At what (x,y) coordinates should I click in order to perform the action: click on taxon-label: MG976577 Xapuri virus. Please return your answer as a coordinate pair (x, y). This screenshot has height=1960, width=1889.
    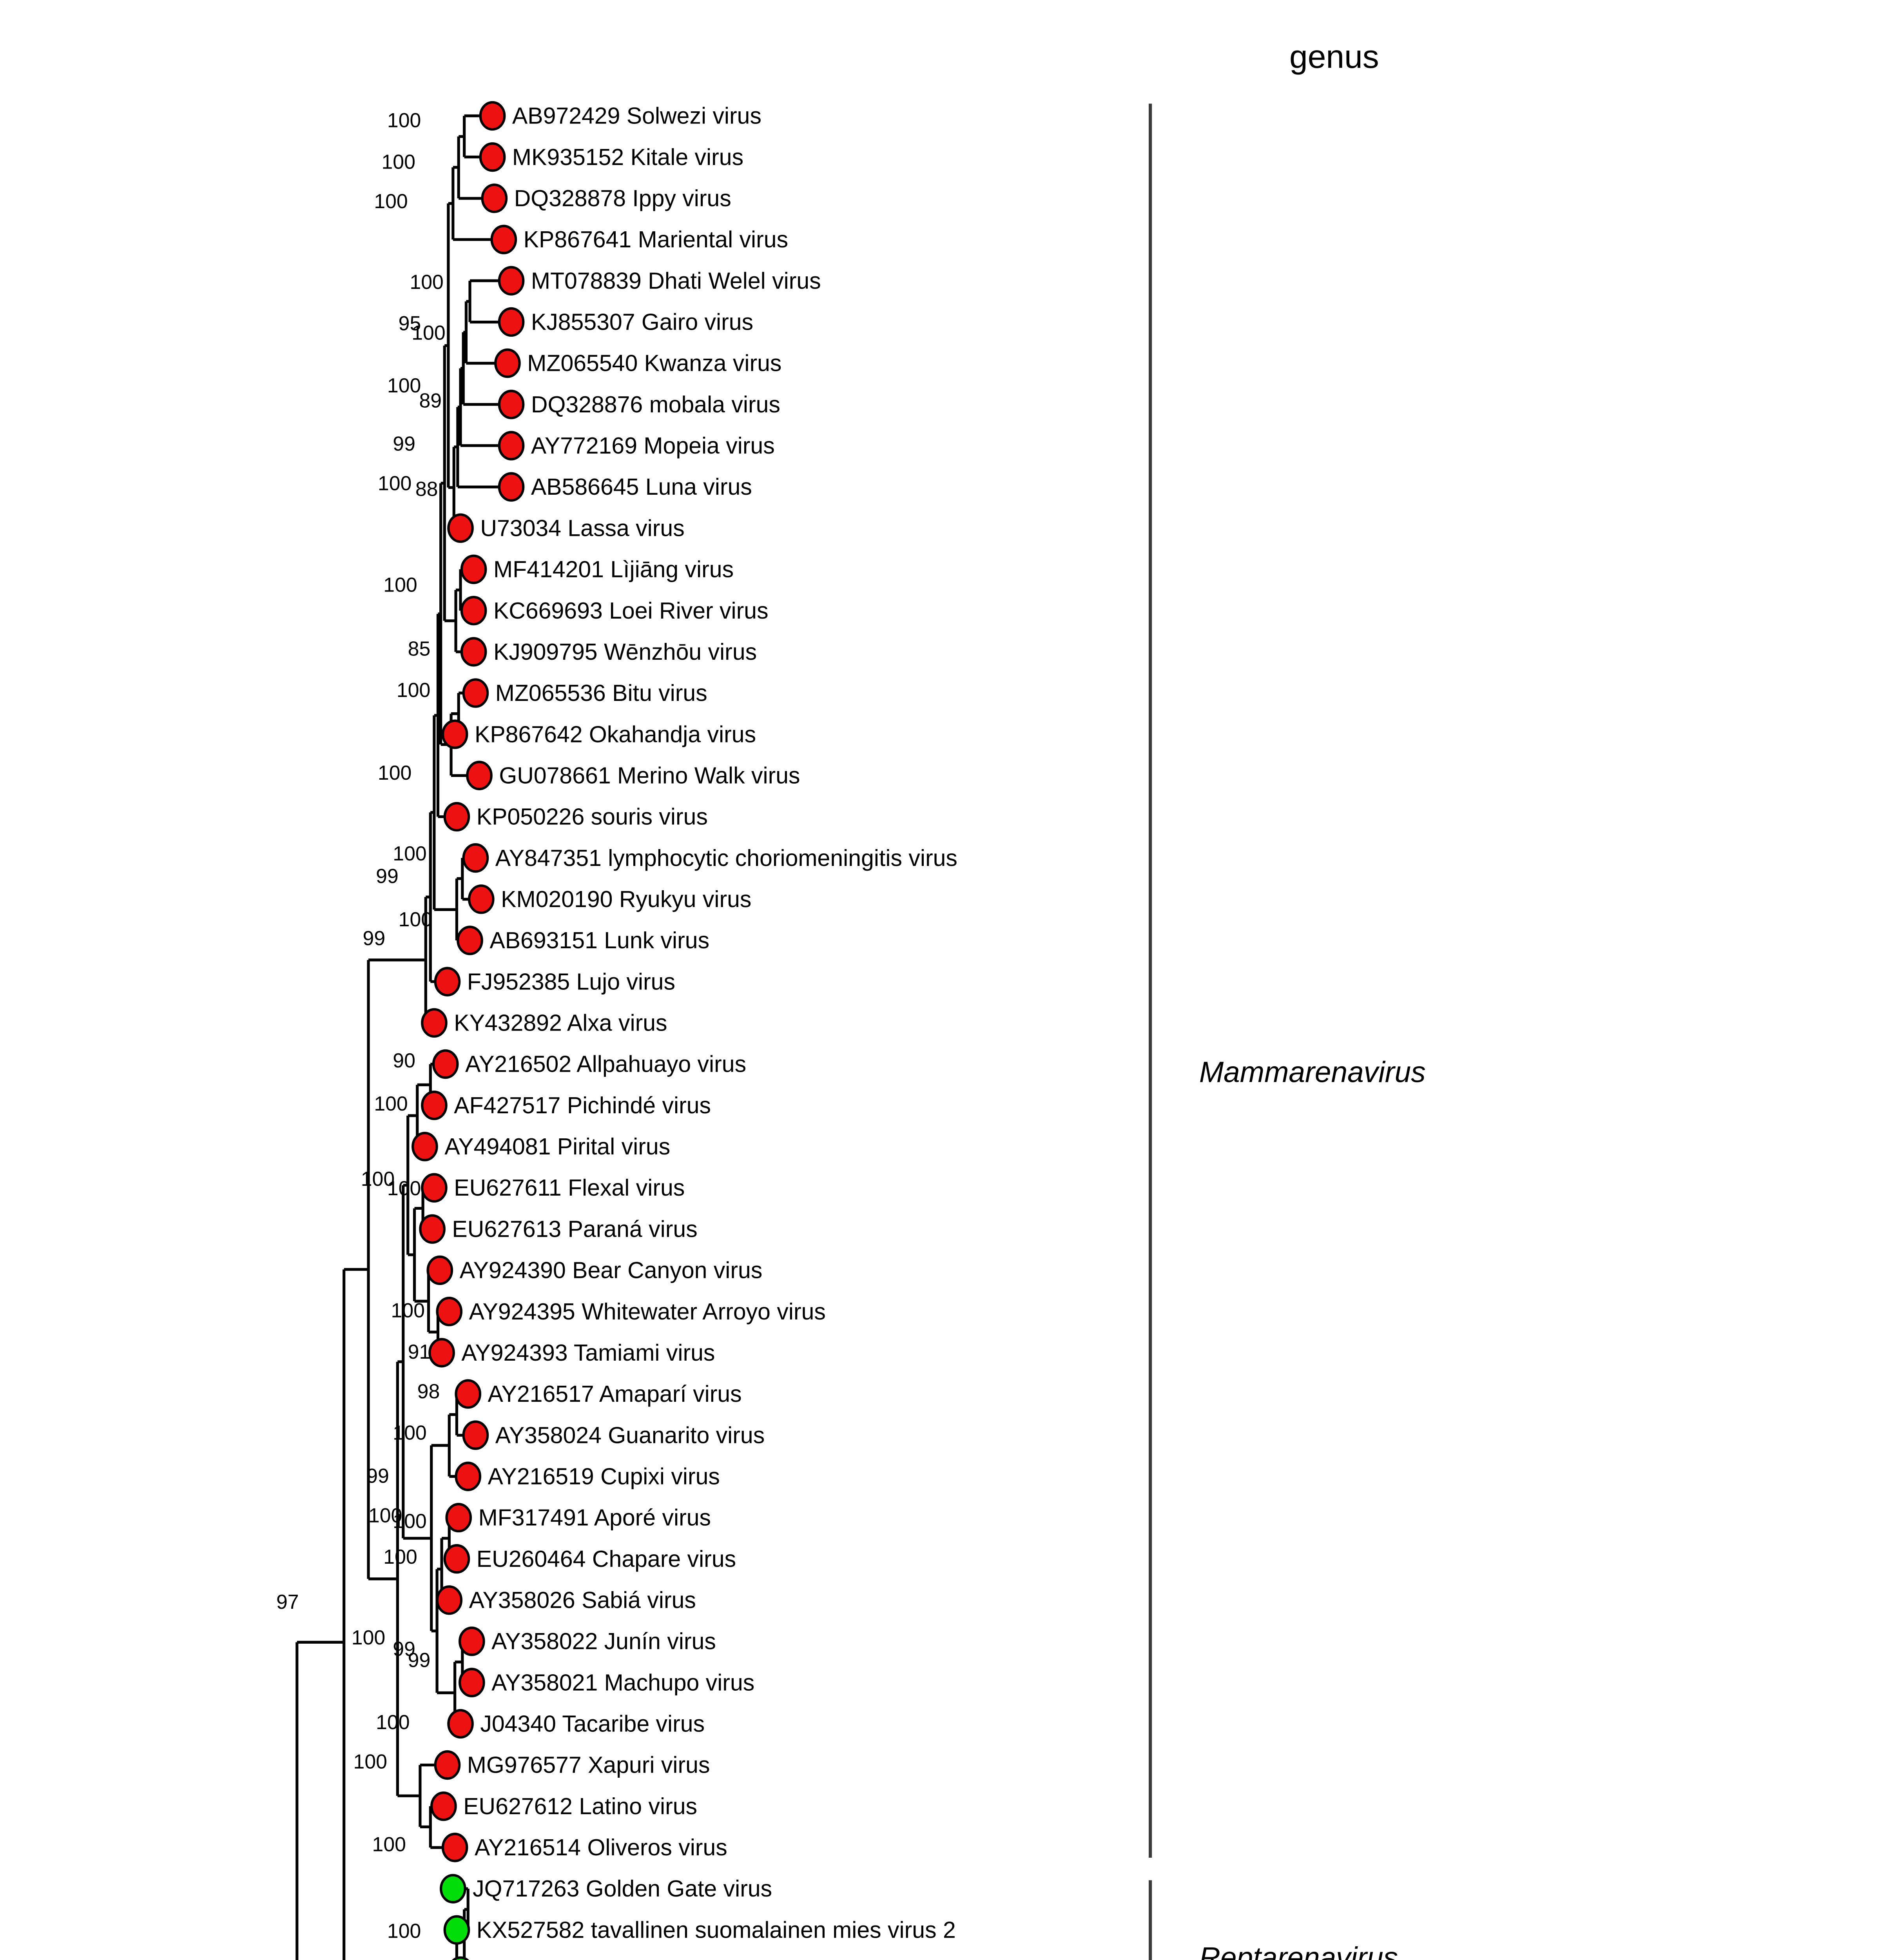
    Looking at the image, I should click on (588, 1765).